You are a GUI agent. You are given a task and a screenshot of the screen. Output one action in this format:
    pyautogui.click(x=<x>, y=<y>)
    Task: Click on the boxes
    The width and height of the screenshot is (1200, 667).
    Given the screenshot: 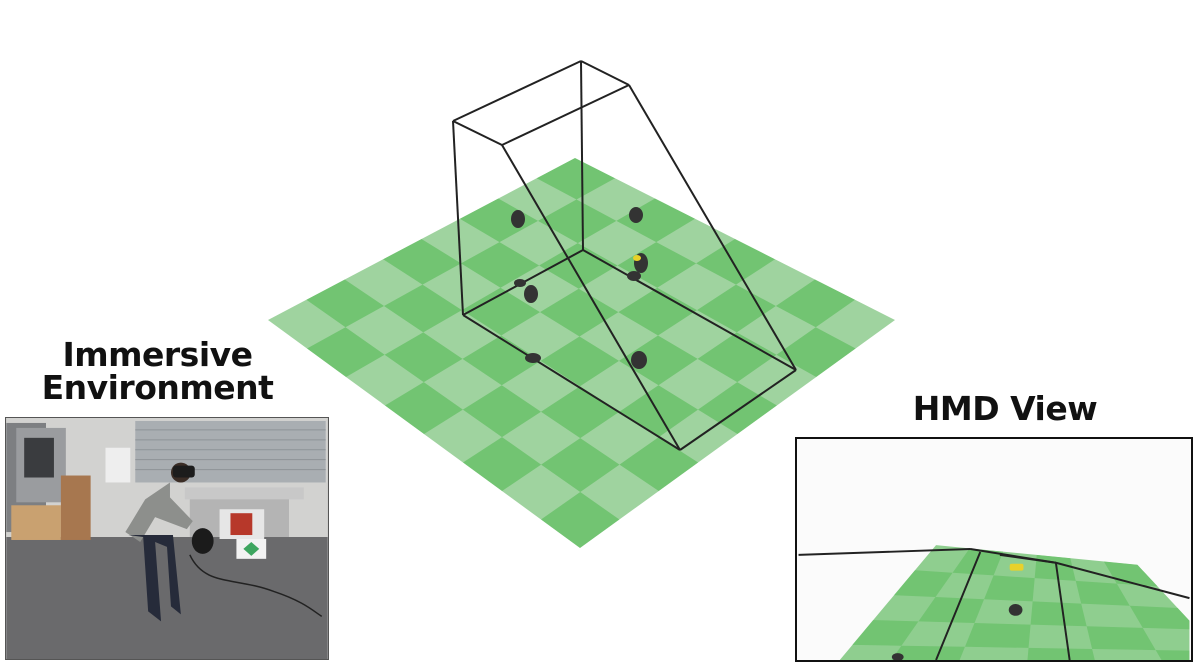 What is the action you would take?
    pyautogui.click(x=75, y=507)
    